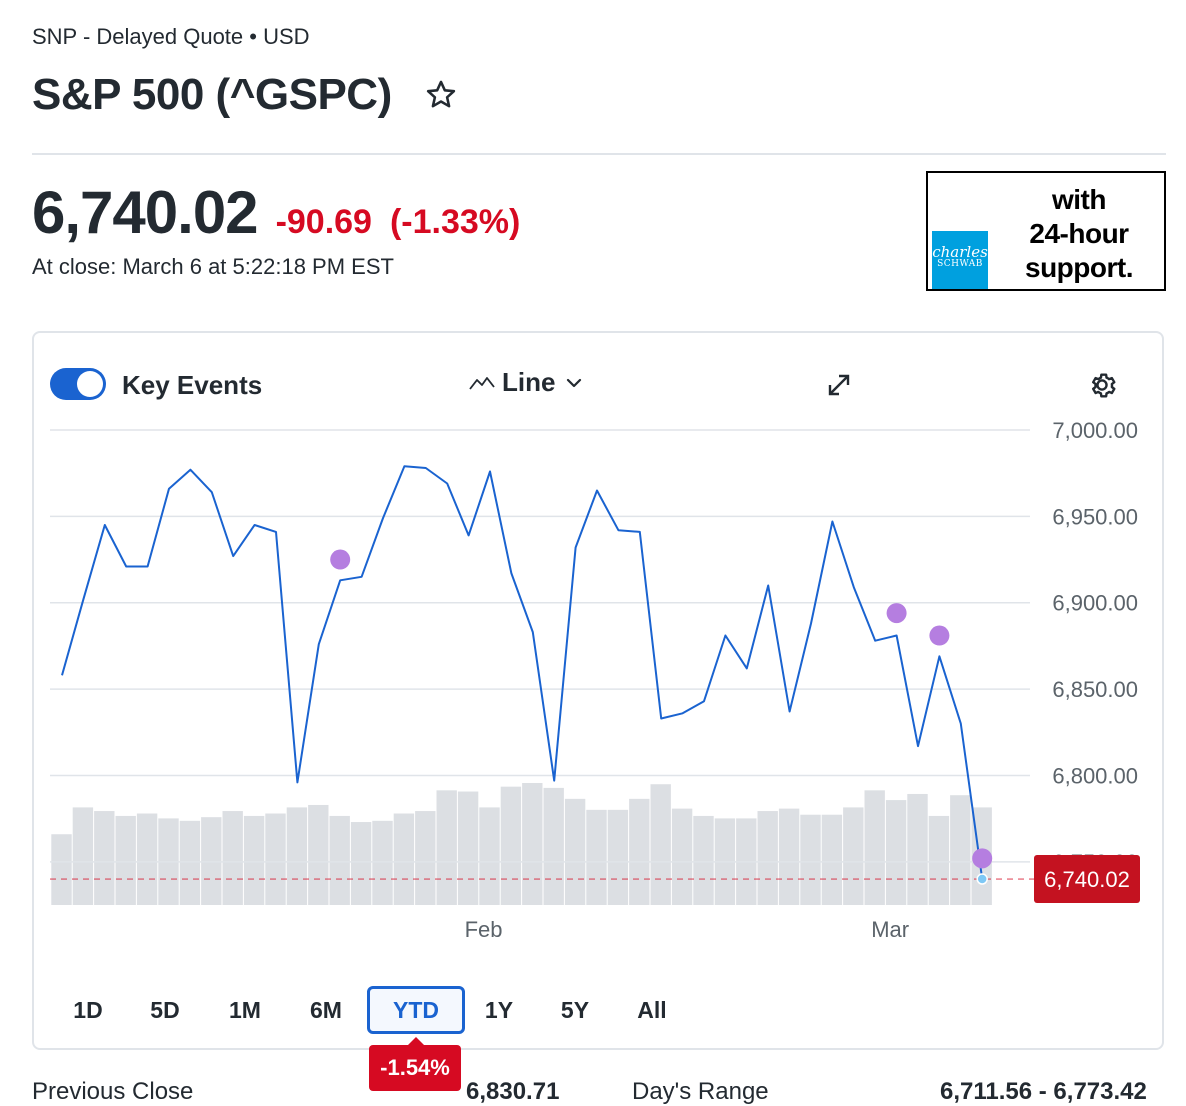 This screenshot has width=1186, height=1106. Describe the element at coordinates (574, 382) in the screenshot. I see `chevron-down-icon` at that location.